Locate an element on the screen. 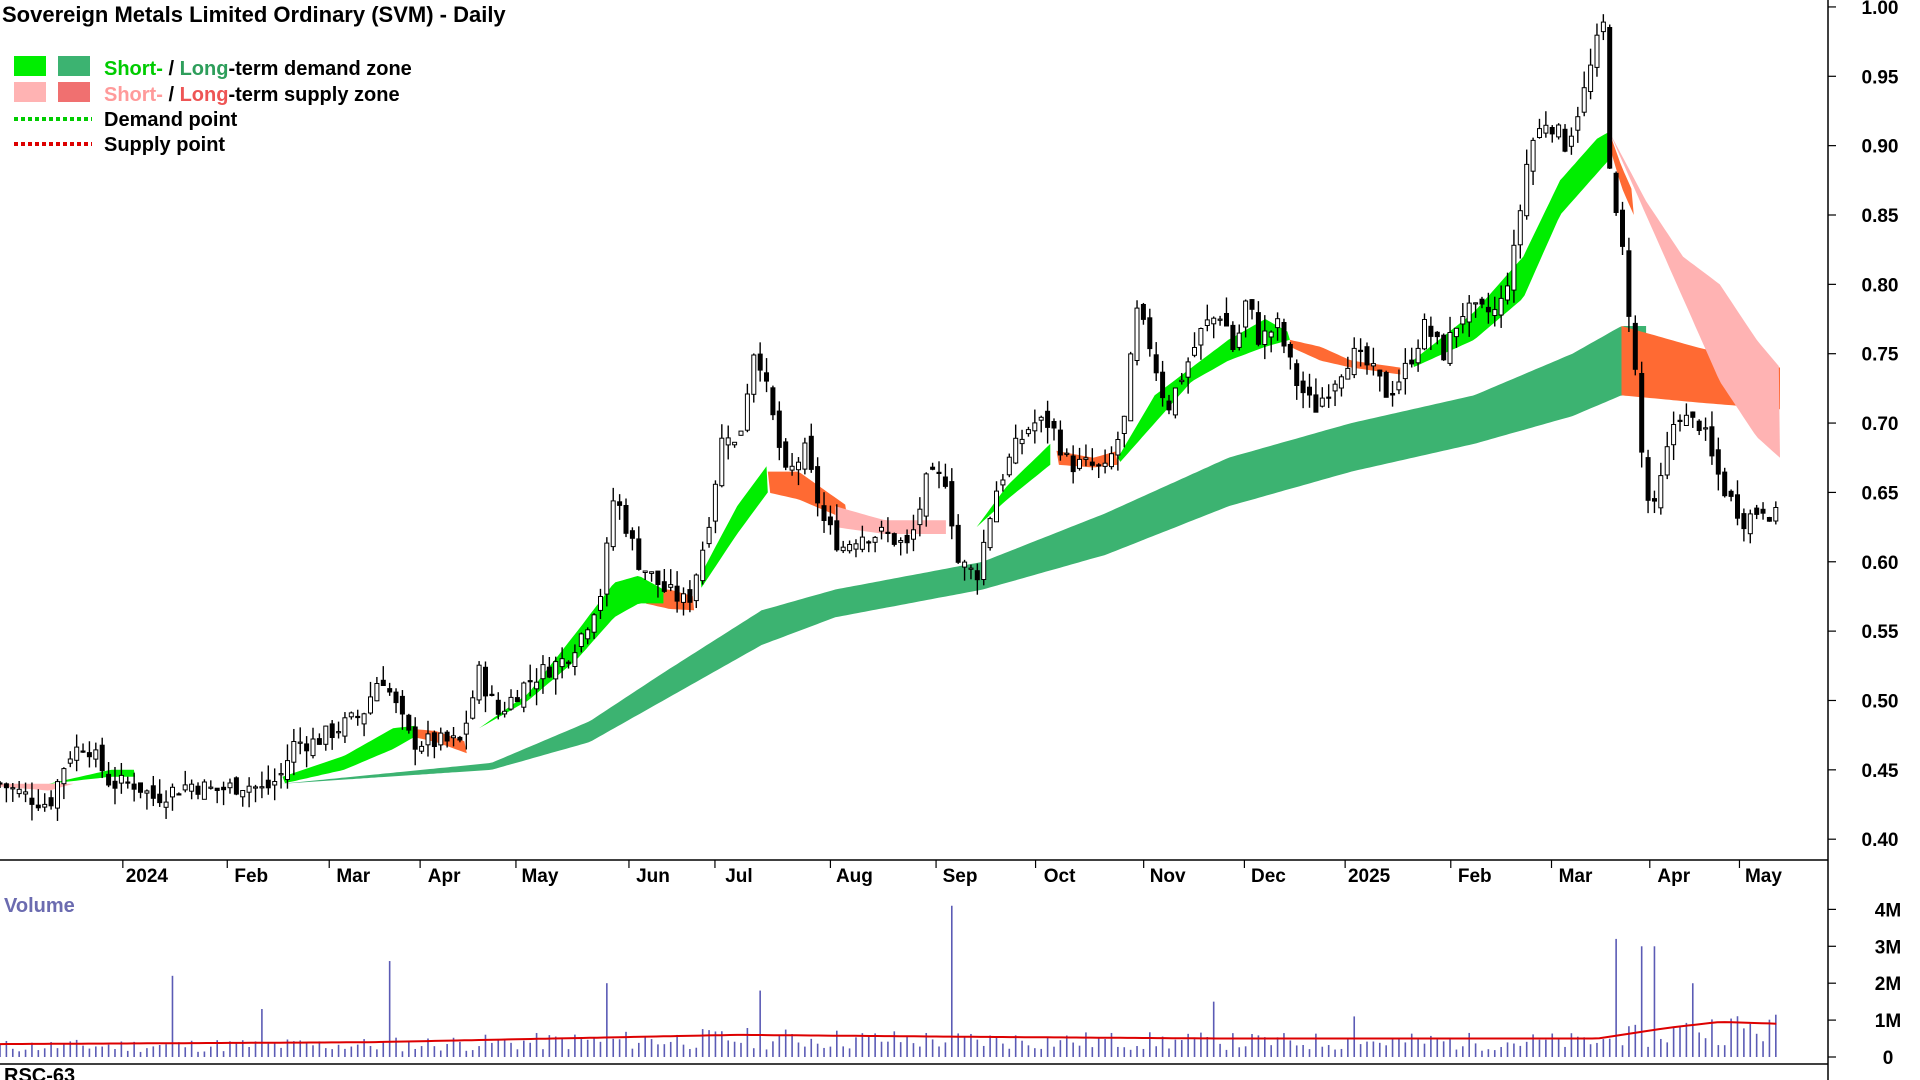 This screenshot has width=1920, height=1080. volume-label: Volume is located at coordinates (39, 906).